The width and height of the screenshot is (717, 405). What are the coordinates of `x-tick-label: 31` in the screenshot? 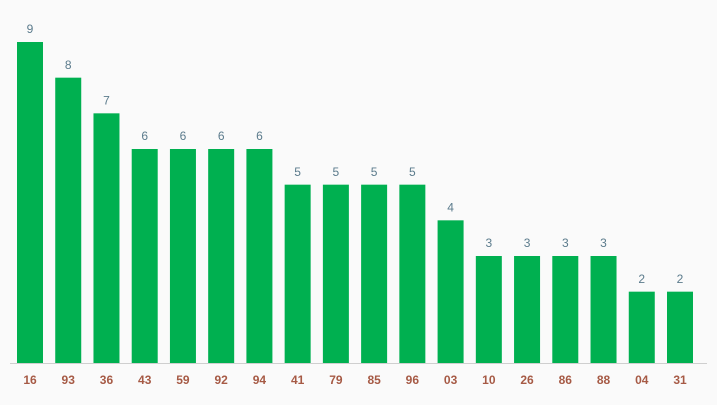 It's located at (680, 380).